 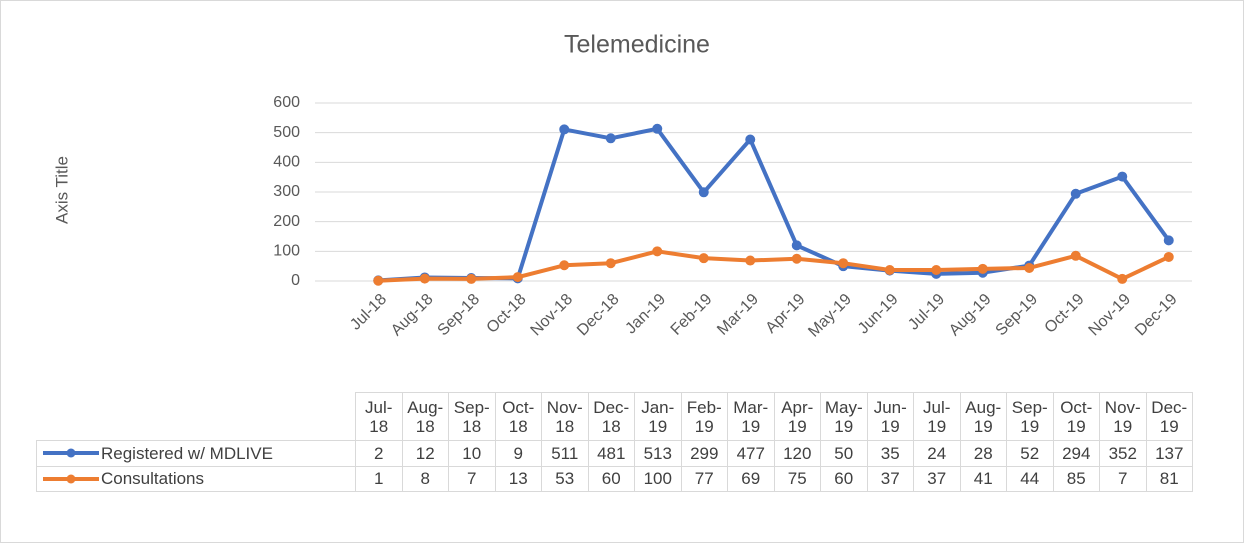 I want to click on table-value: 41, so click(x=983, y=478).